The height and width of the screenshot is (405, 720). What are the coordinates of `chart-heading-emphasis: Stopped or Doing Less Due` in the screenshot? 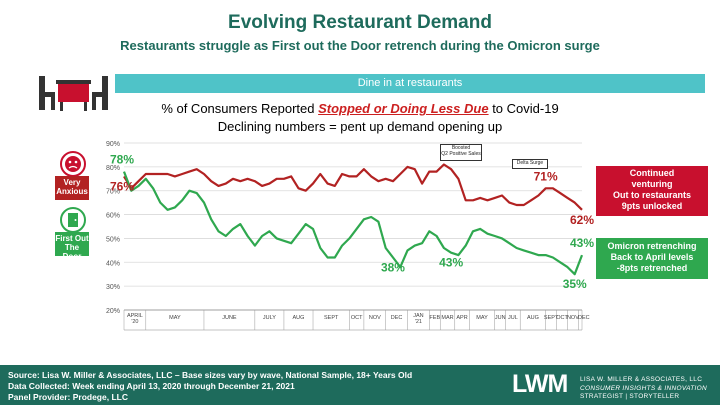 It's located at (403, 108).